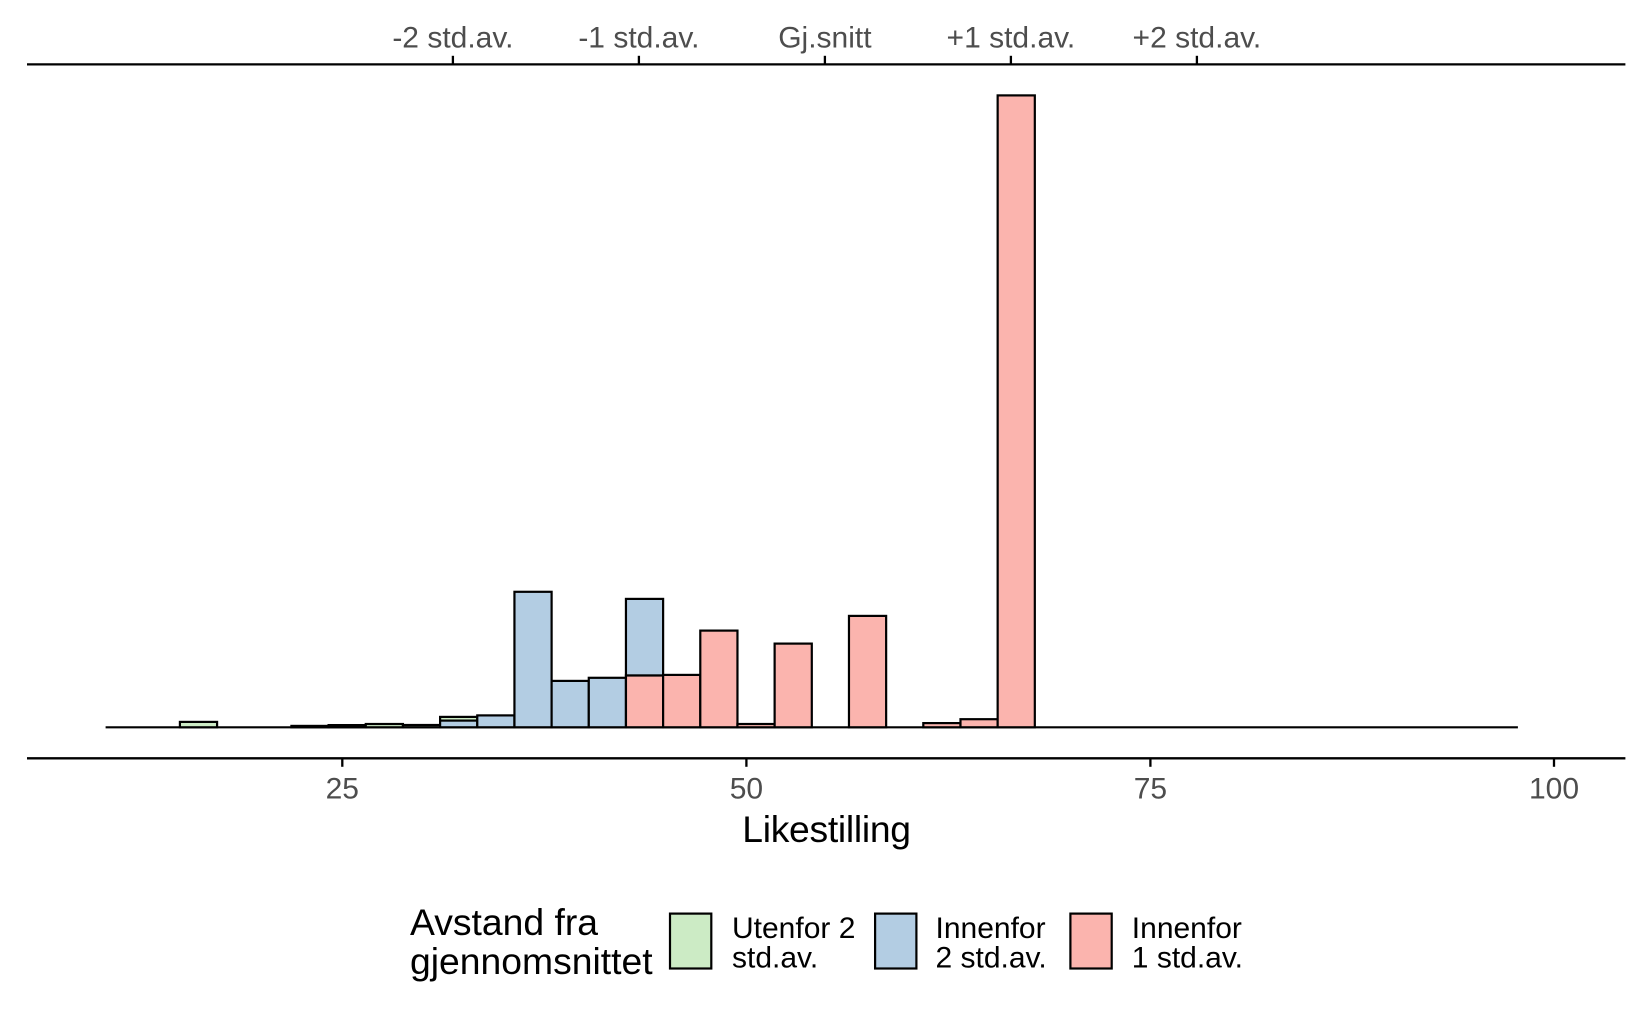 The width and height of the screenshot is (1645, 1017). What do you see at coordinates (504, 922) in the screenshot?
I see `svg-text: Avstand fra` at bounding box center [504, 922].